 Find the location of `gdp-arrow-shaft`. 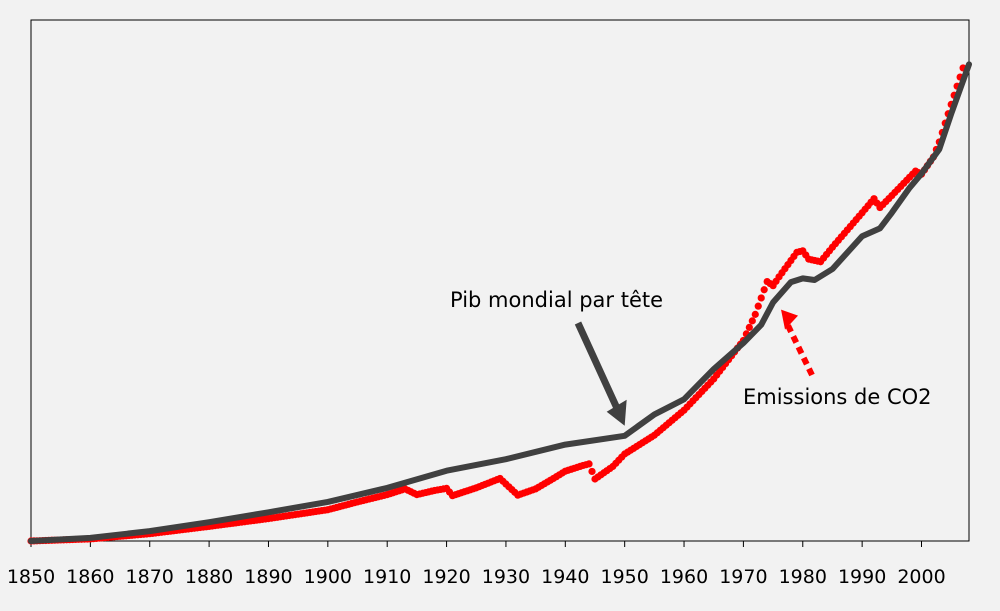

gdp-arrow-shaft is located at coordinates (597, 366).